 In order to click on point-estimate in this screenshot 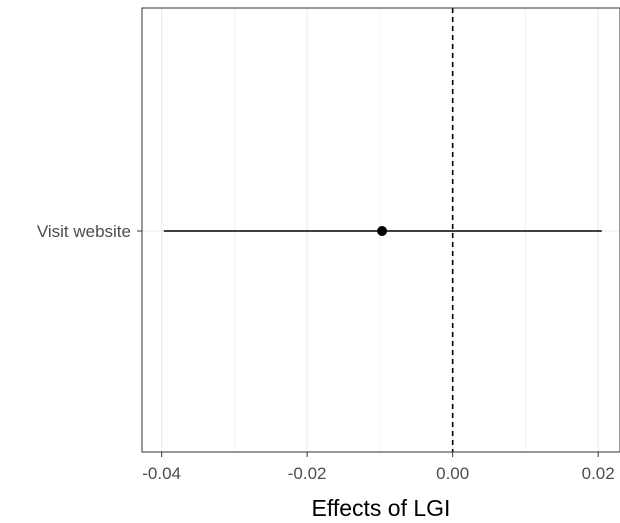, I will do `click(382, 231)`.